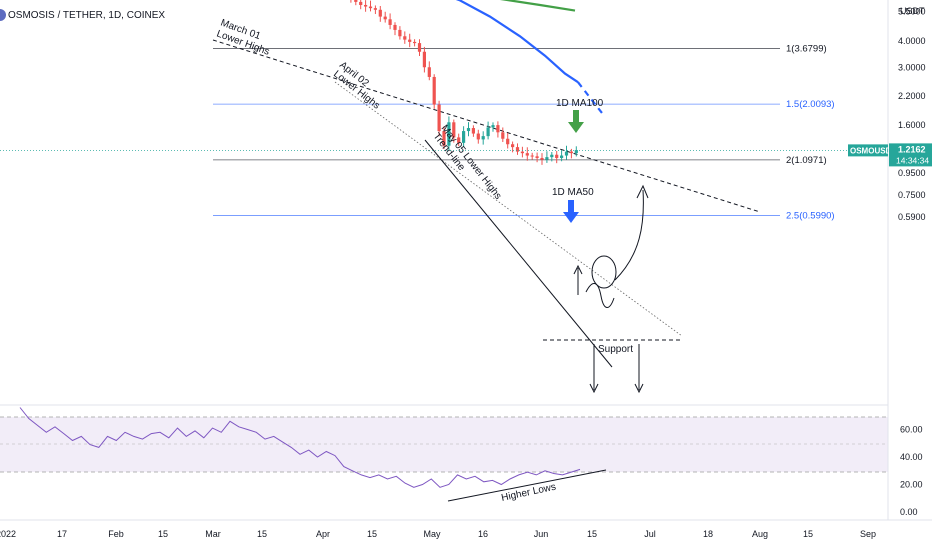 The height and width of the screenshot is (550, 932). I want to click on time-tick: 17, so click(62, 534).